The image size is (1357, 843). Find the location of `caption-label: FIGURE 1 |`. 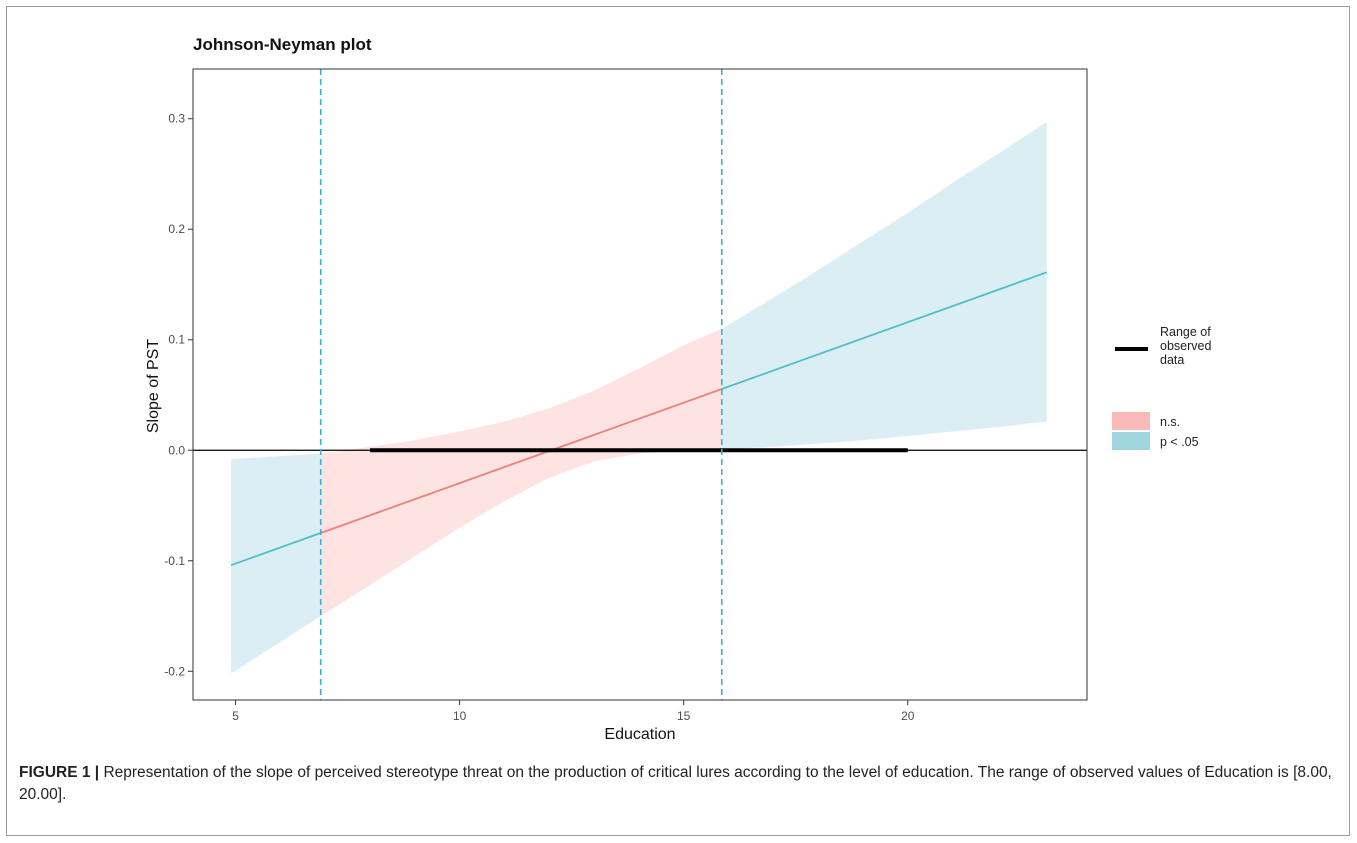

caption-label: FIGURE 1 | is located at coordinates (59, 772).